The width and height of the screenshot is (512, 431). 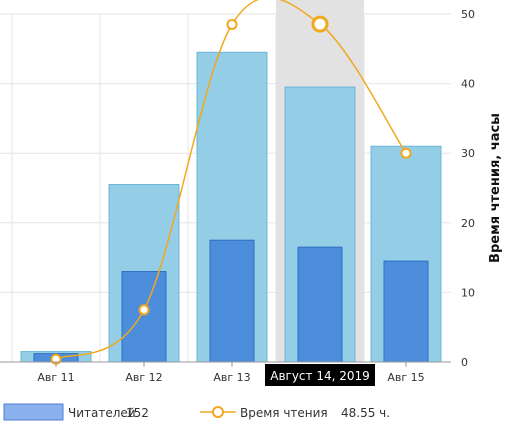 What do you see at coordinates (55, 377) in the screenshot?
I see `x-tick-label: Авг 11` at bounding box center [55, 377].